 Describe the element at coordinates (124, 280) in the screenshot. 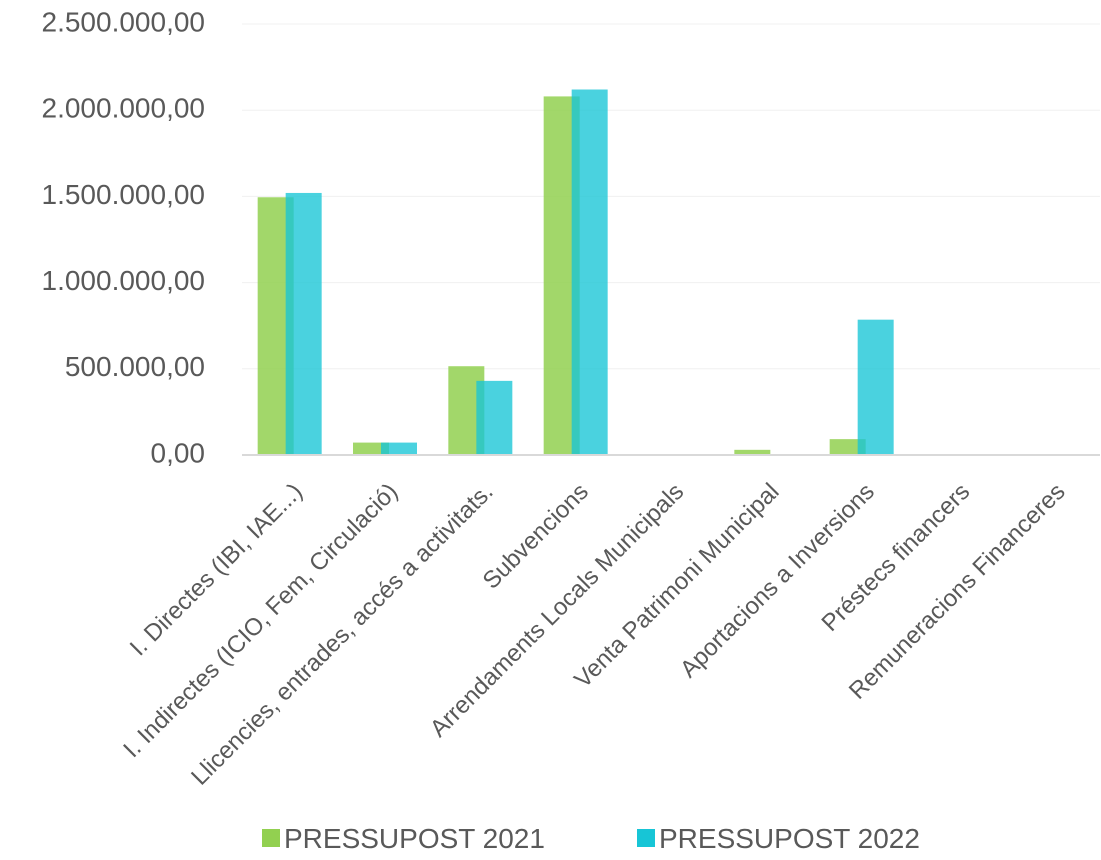

I see `y-tick-label: 1.000.000,00` at that location.